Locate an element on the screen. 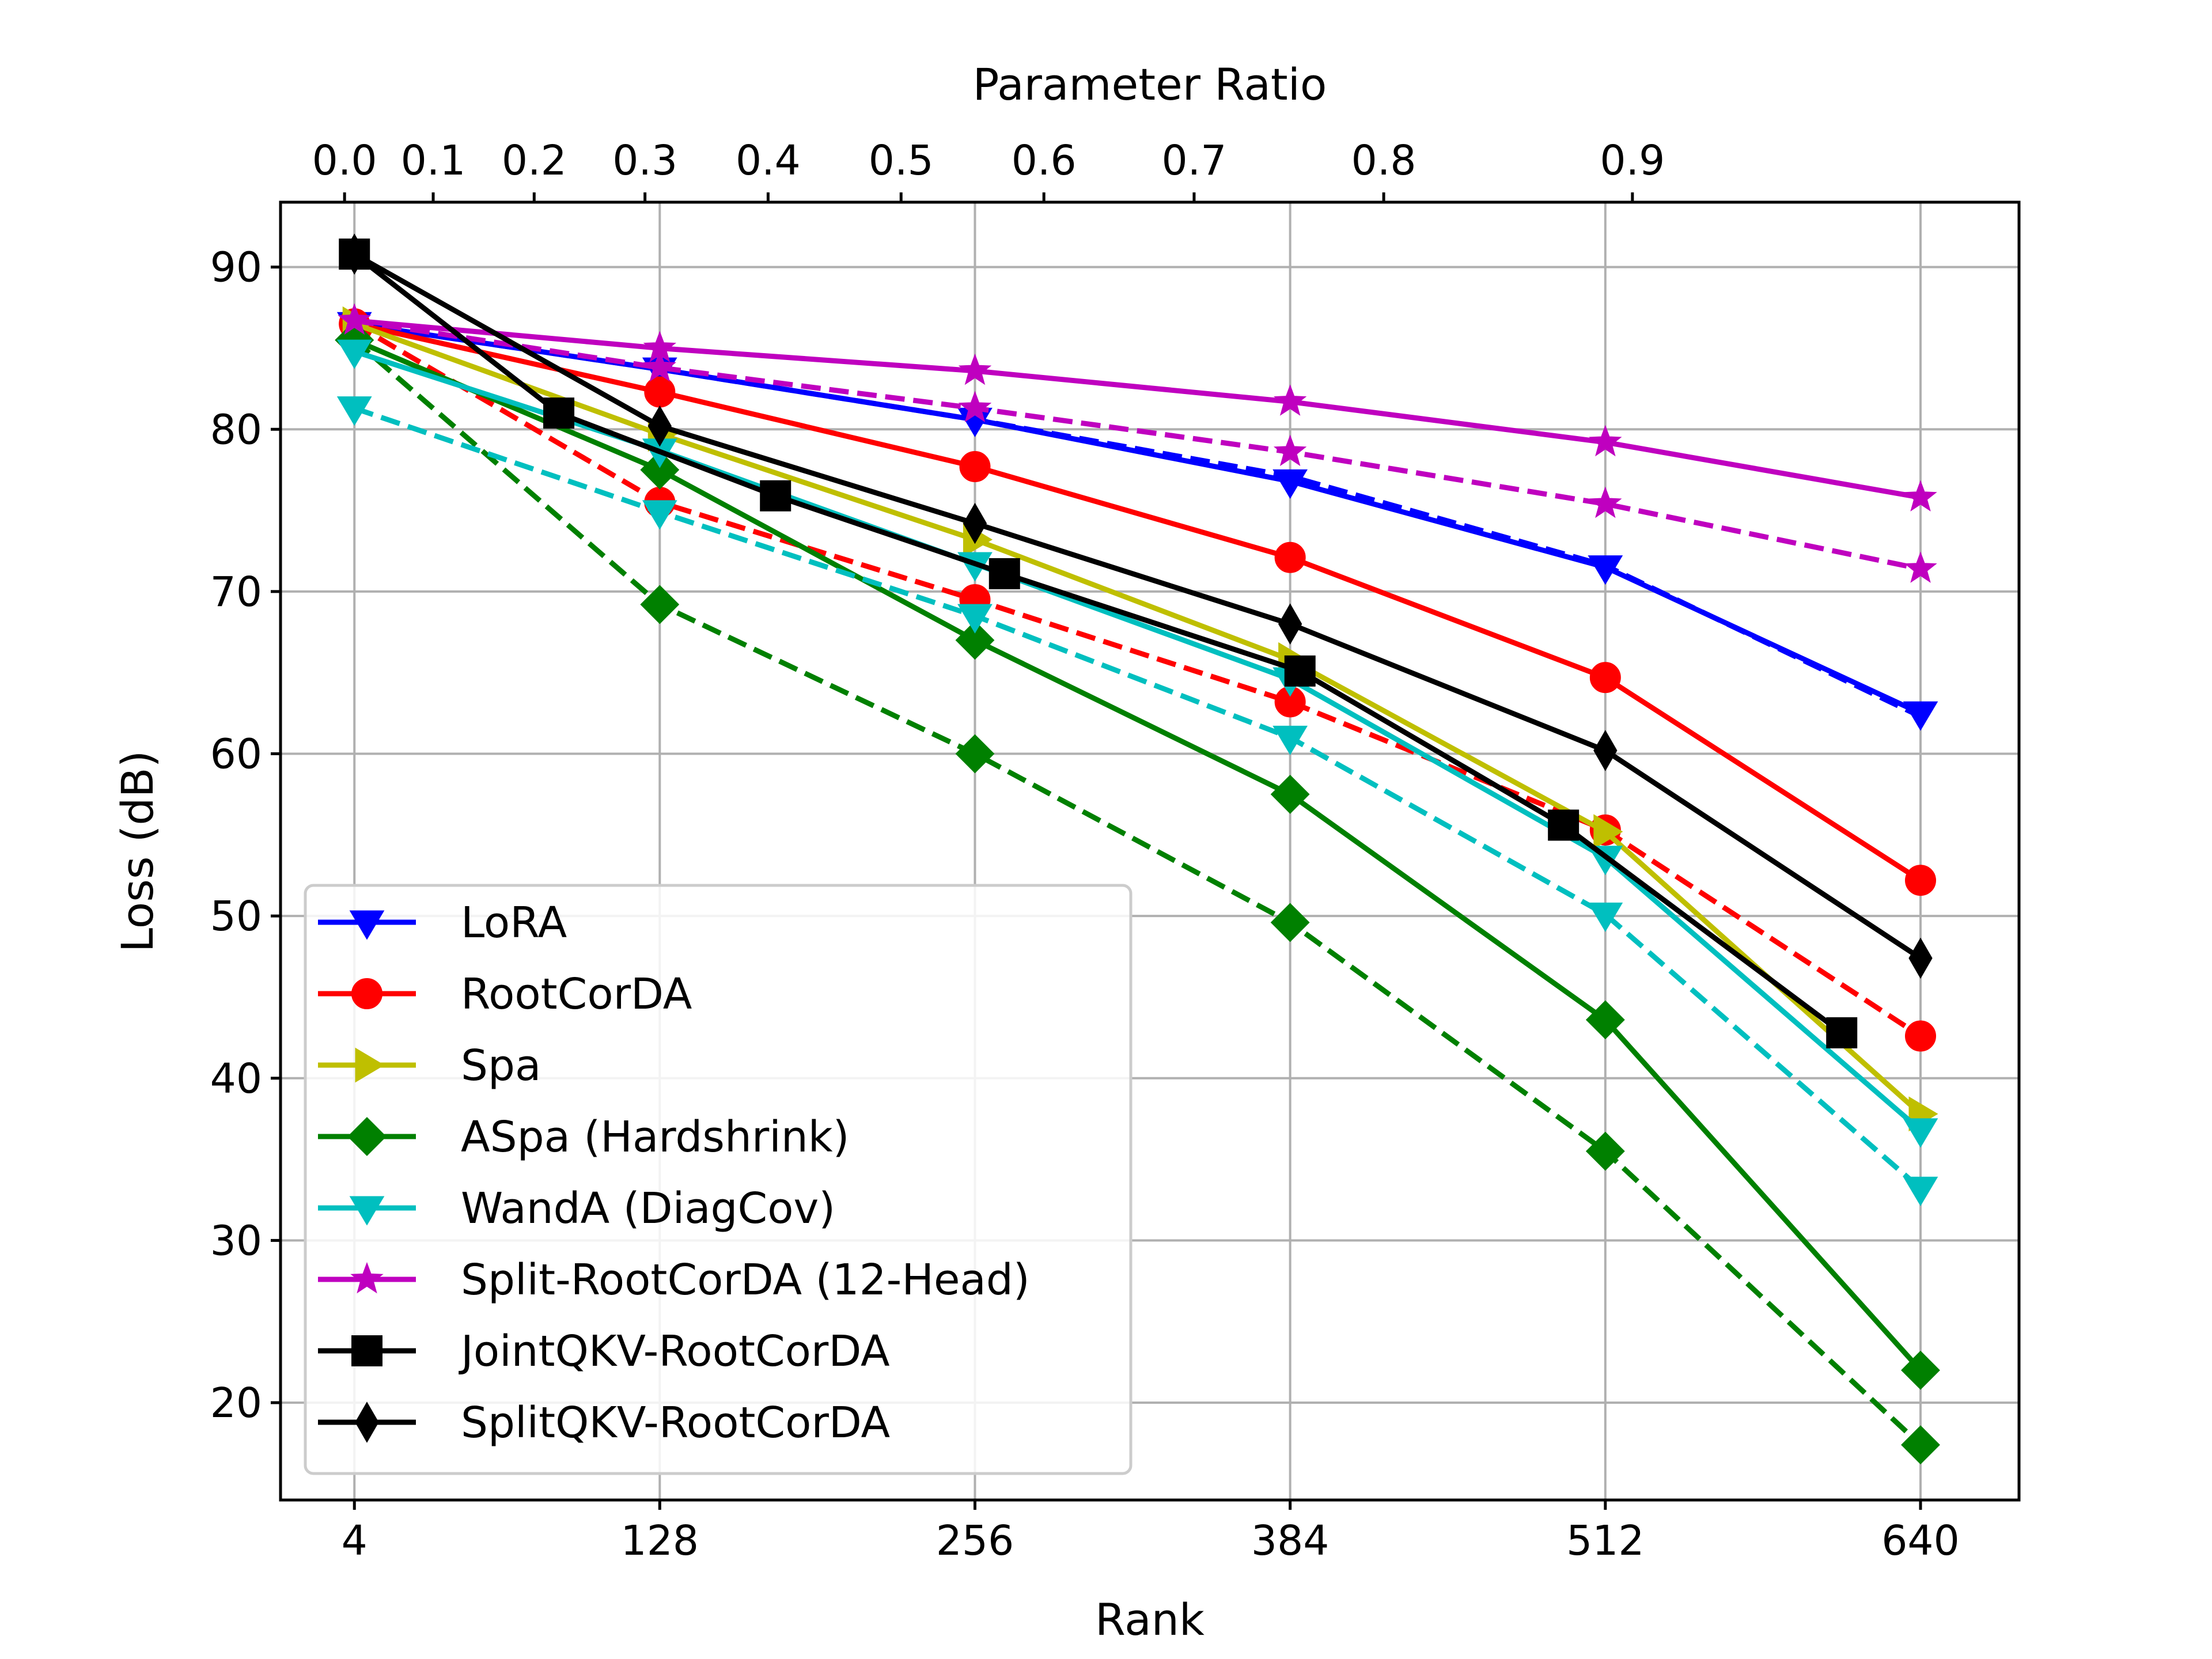  top-tick-label: 0.4 is located at coordinates (768, 160).